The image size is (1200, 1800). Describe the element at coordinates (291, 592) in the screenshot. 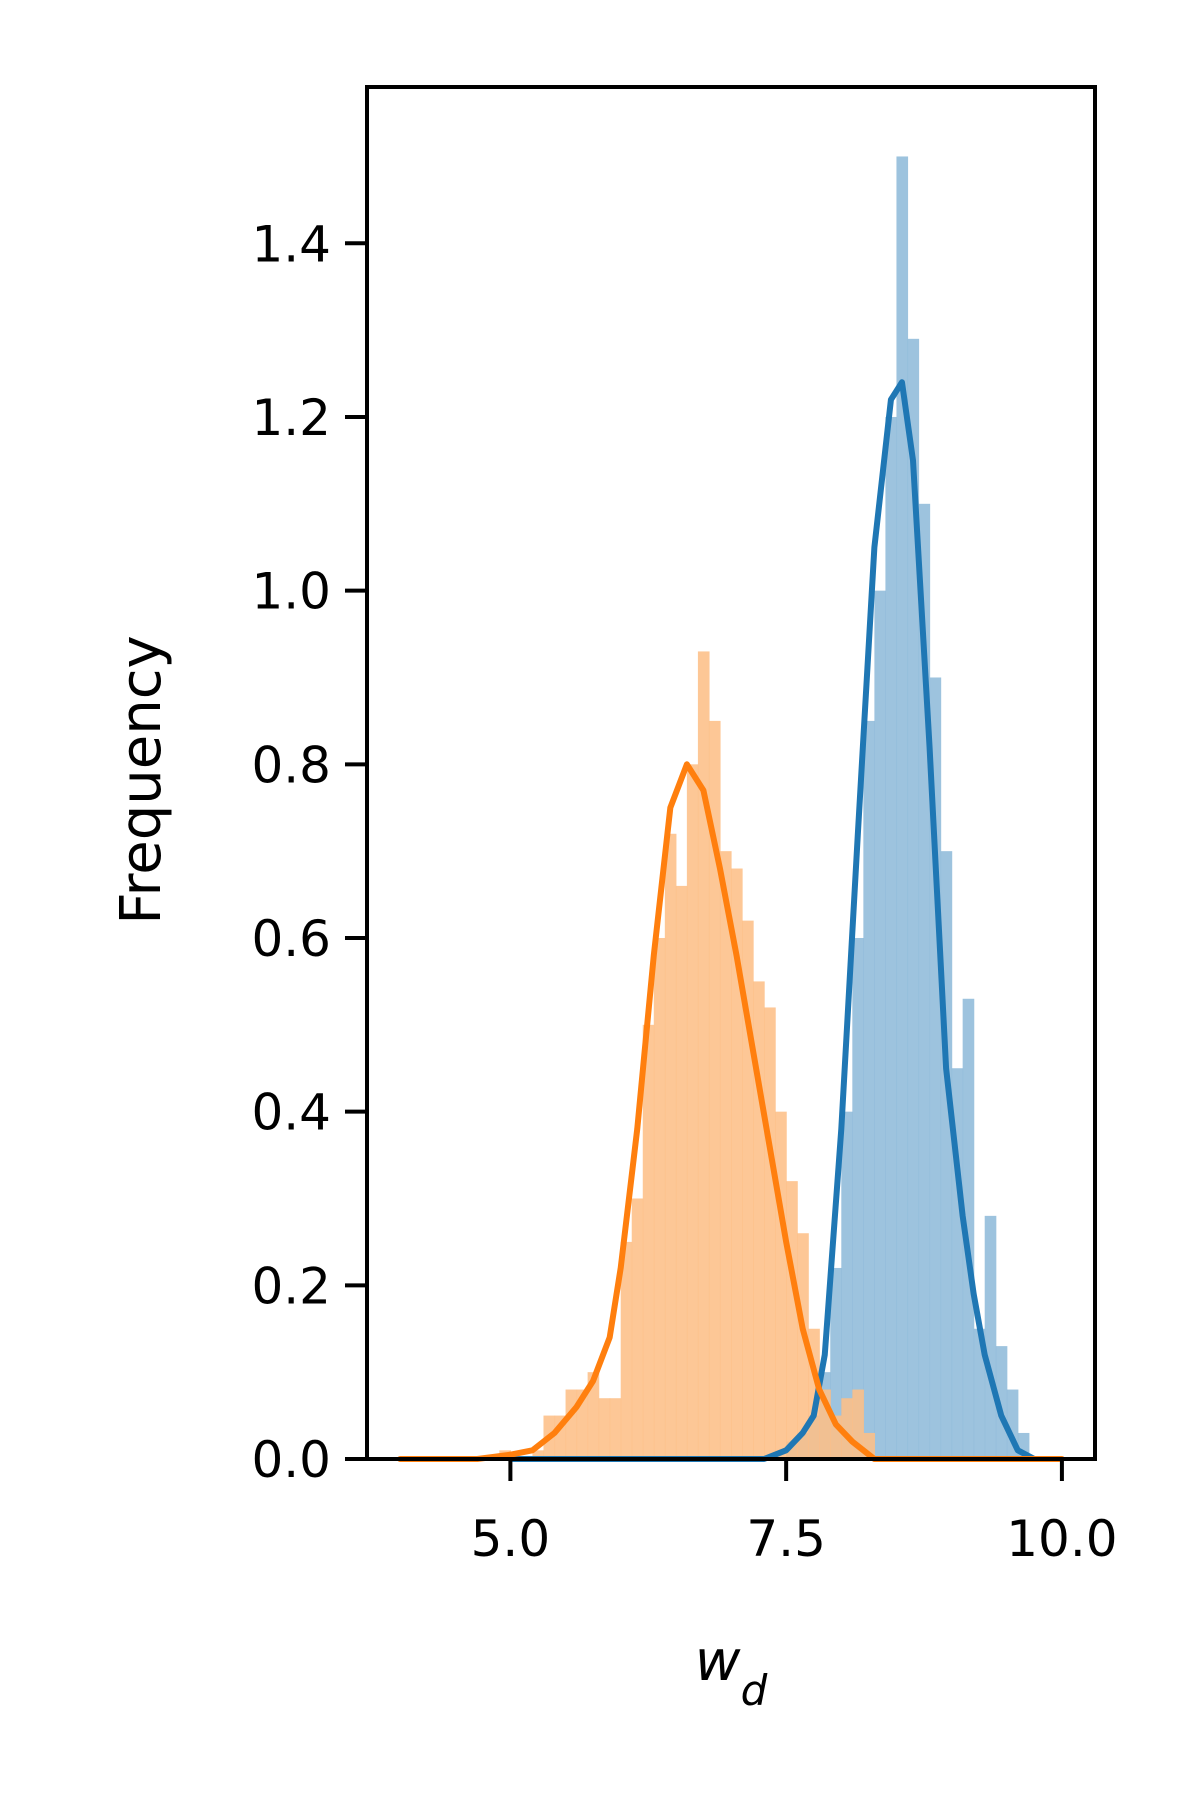

I see `y-tick-label-6: 1.0` at that location.